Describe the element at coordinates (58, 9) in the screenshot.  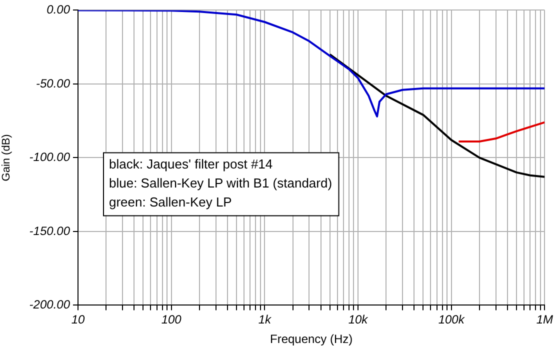
I see `y-tick-label: 0.00` at that location.